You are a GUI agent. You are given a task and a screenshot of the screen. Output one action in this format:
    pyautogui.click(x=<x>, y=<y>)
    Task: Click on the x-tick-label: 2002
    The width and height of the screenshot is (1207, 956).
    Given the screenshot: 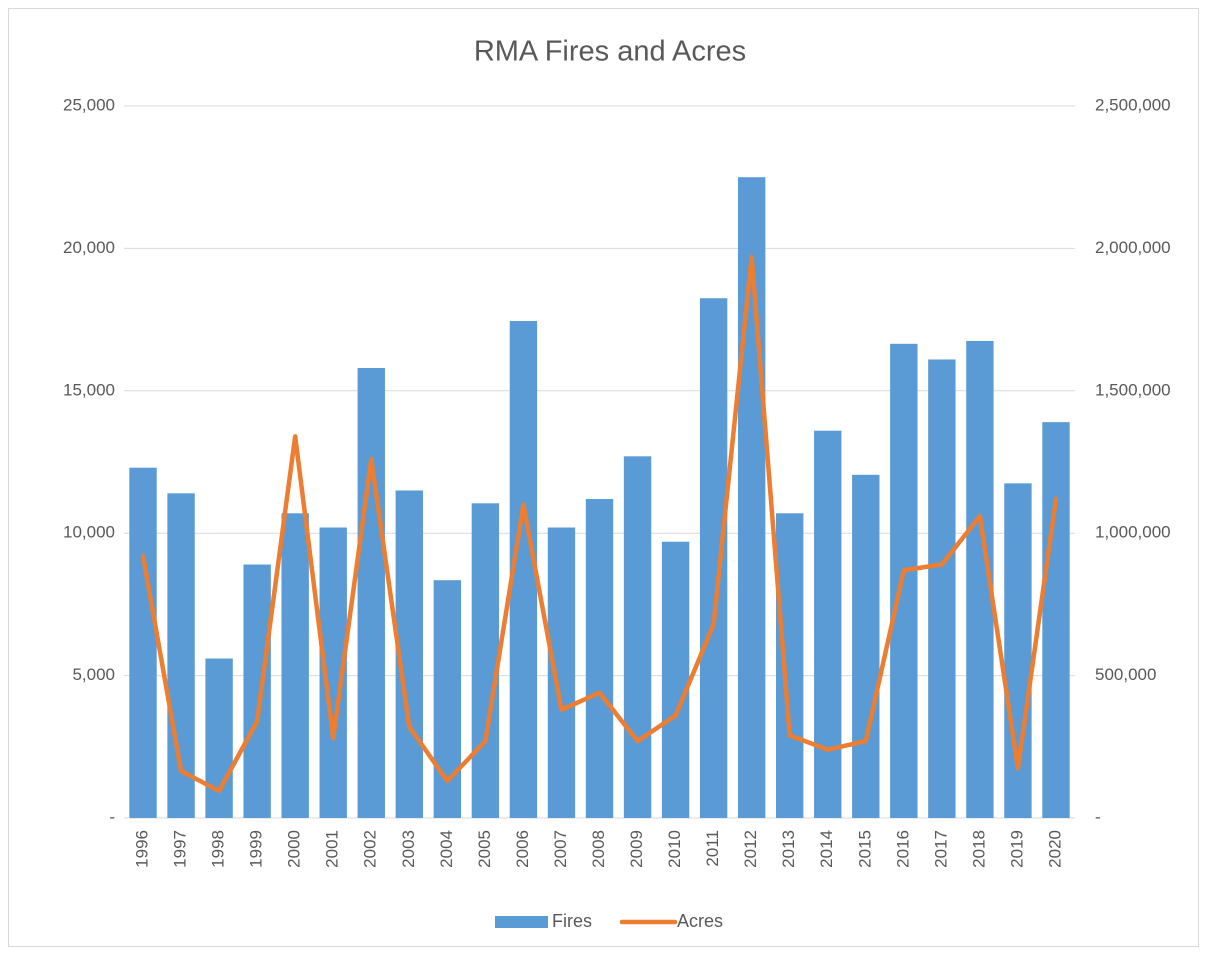 What is the action you would take?
    pyautogui.click(x=370, y=849)
    